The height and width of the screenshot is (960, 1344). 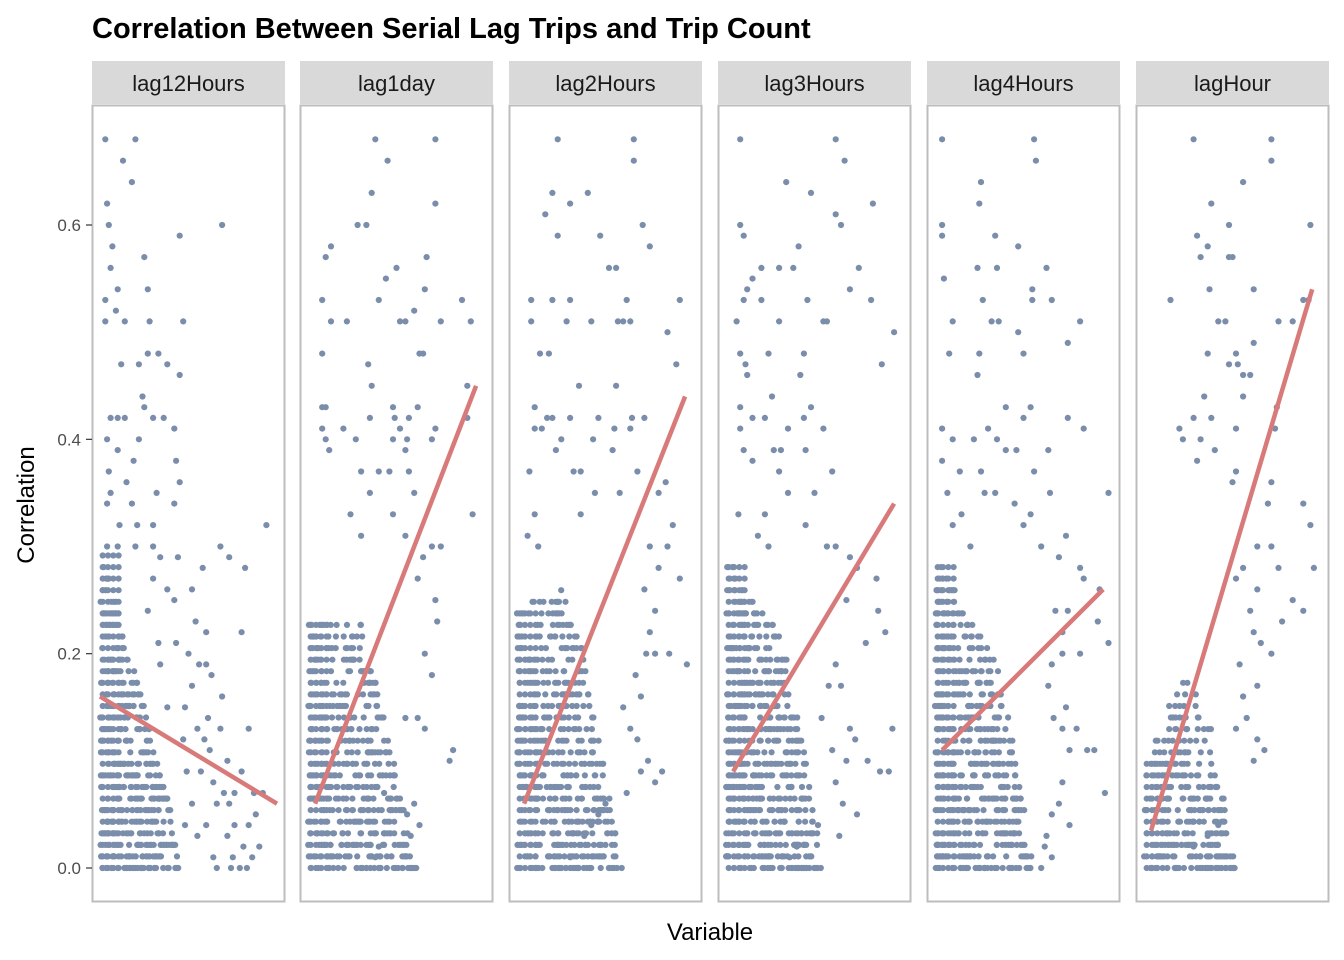 I want to click on y-axis: 0.00.20.40.6, so click(x=74, y=547).